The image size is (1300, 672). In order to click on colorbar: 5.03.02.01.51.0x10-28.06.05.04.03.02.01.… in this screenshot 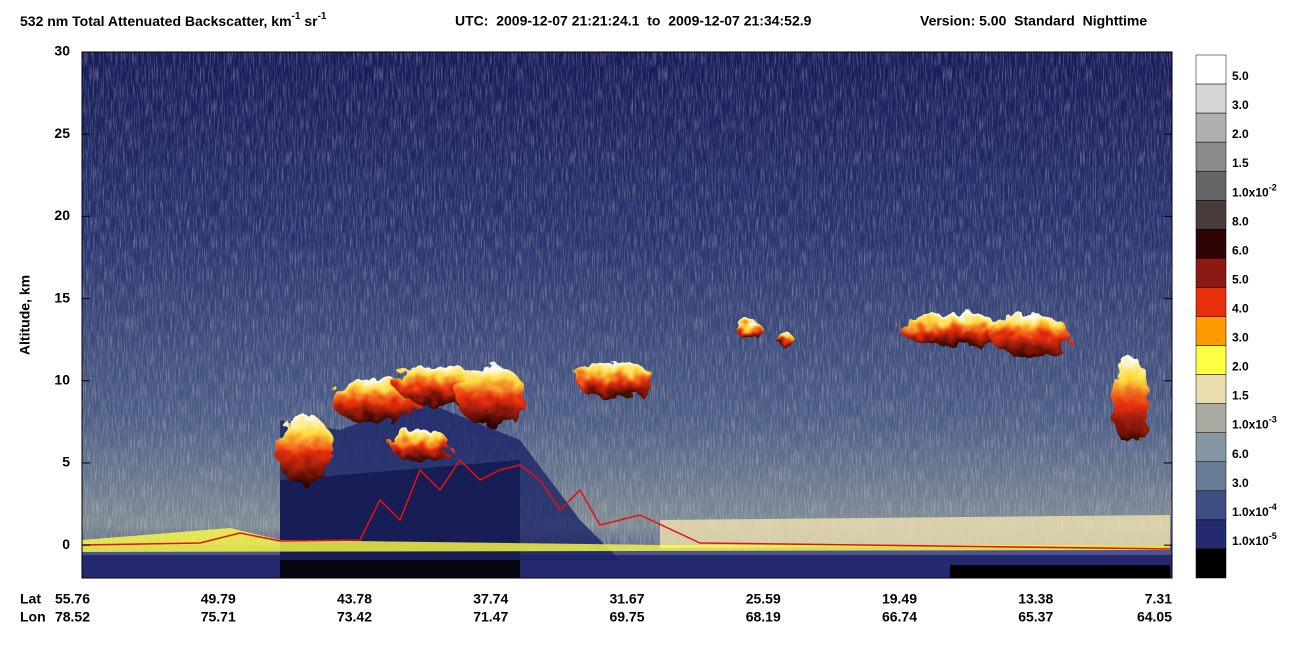, I will do `click(1236, 316)`.